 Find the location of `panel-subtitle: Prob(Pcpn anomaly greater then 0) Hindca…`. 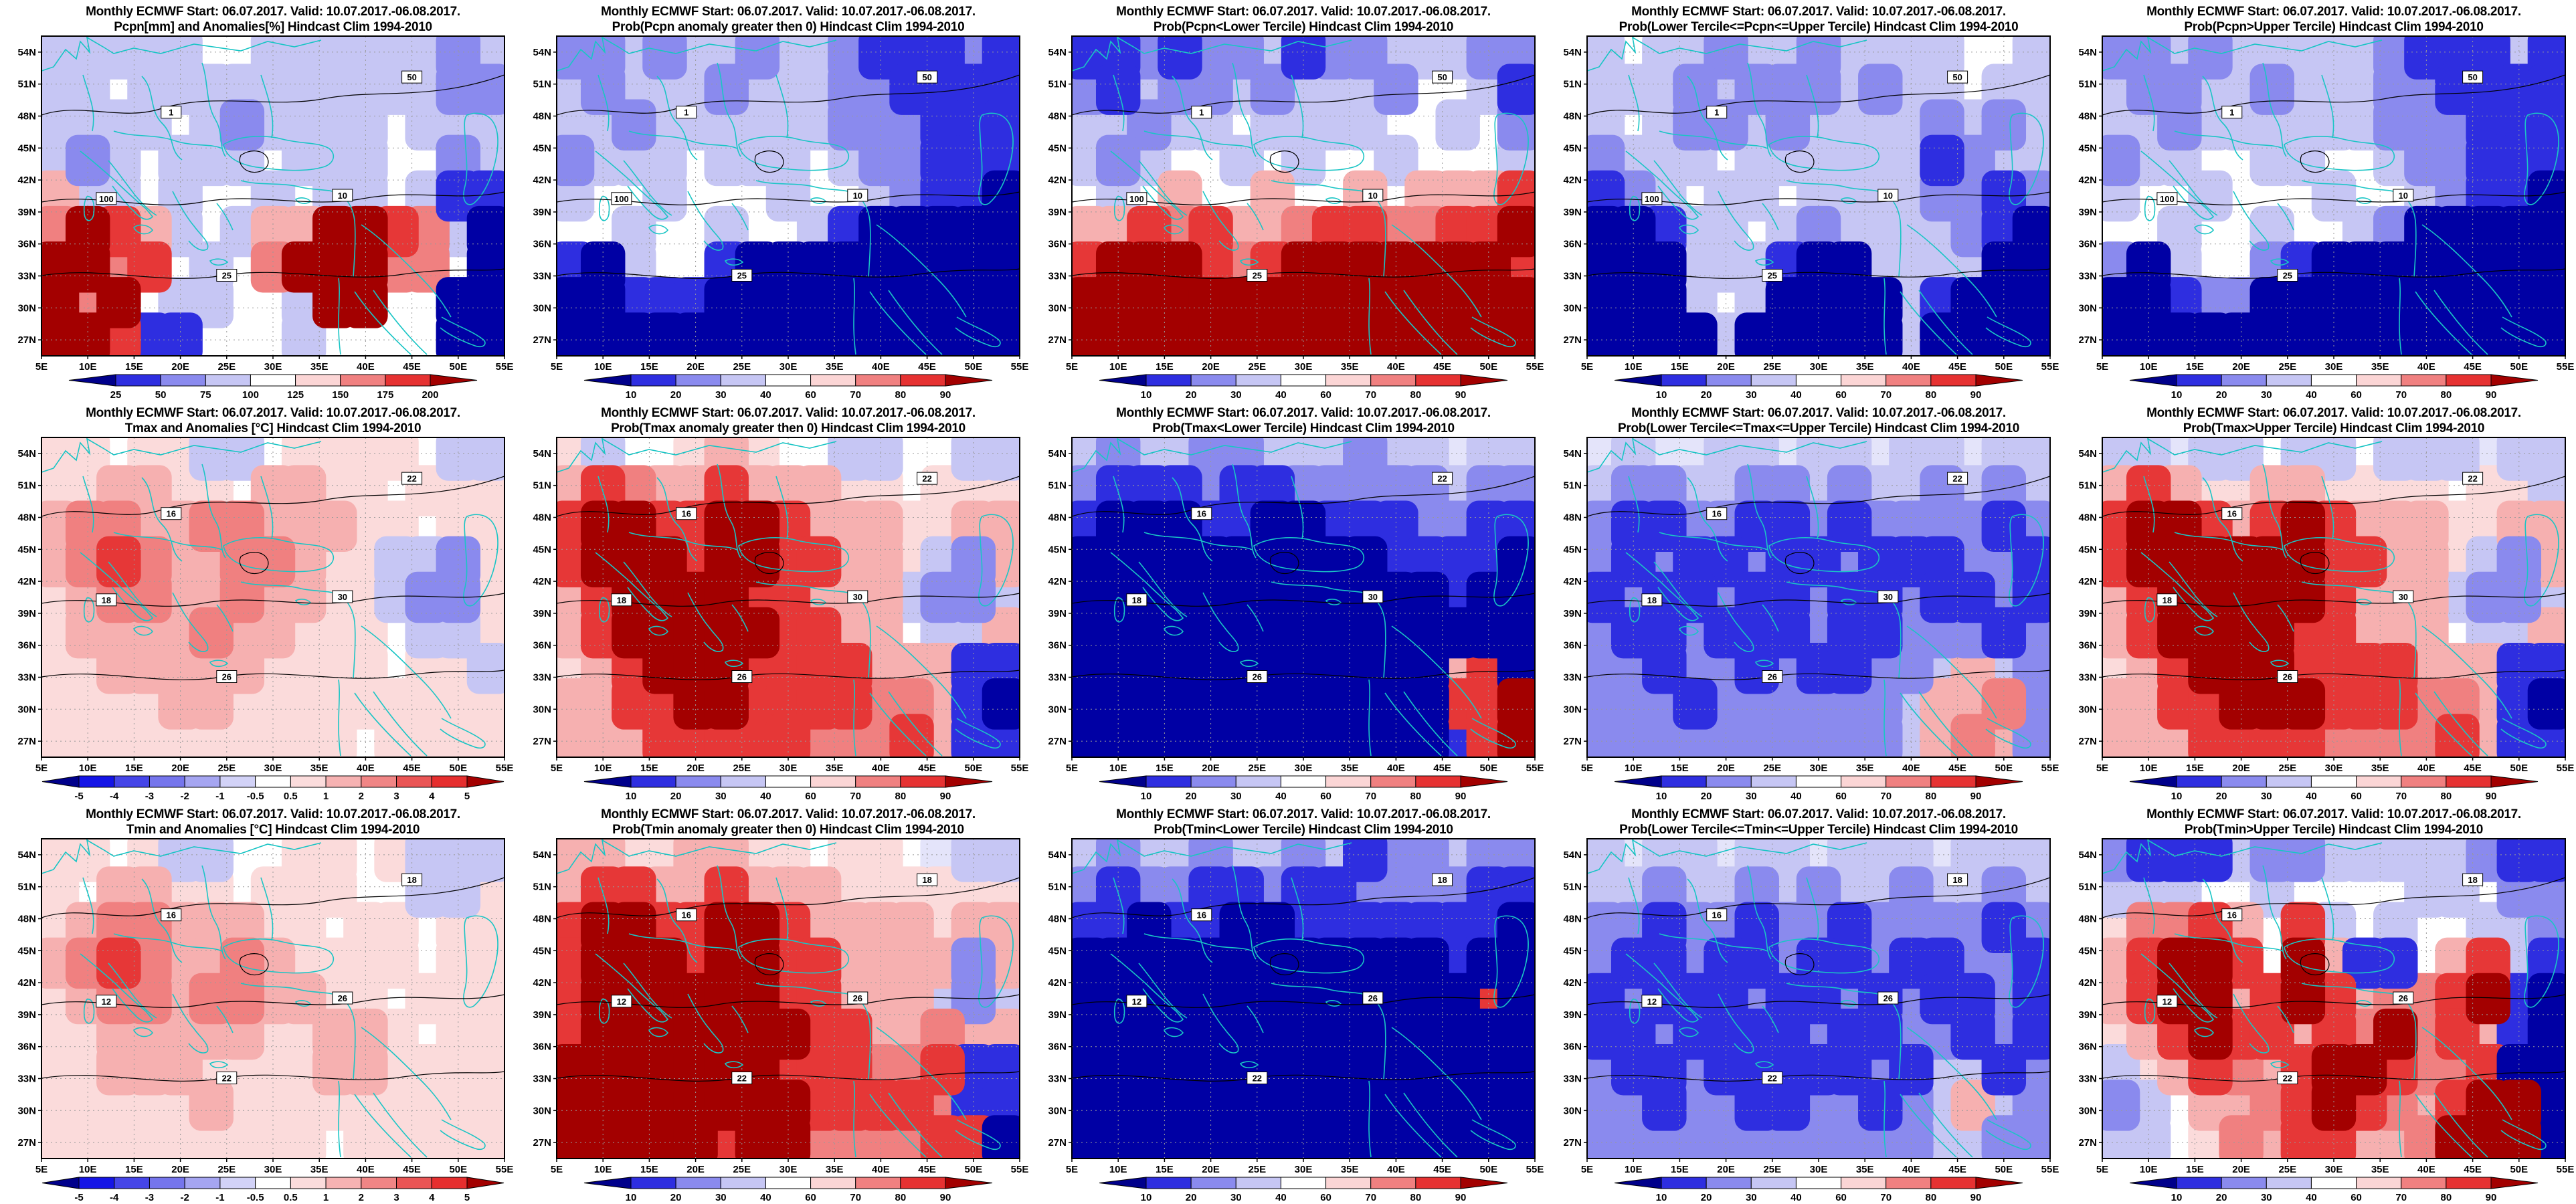

panel-subtitle: Prob(Pcpn anomaly greater then 0) Hindca… is located at coordinates (788, 27).